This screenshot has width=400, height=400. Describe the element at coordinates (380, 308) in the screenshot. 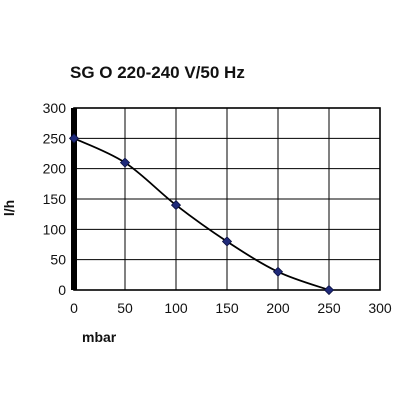

I see `x-tick-label: 300` at that location.